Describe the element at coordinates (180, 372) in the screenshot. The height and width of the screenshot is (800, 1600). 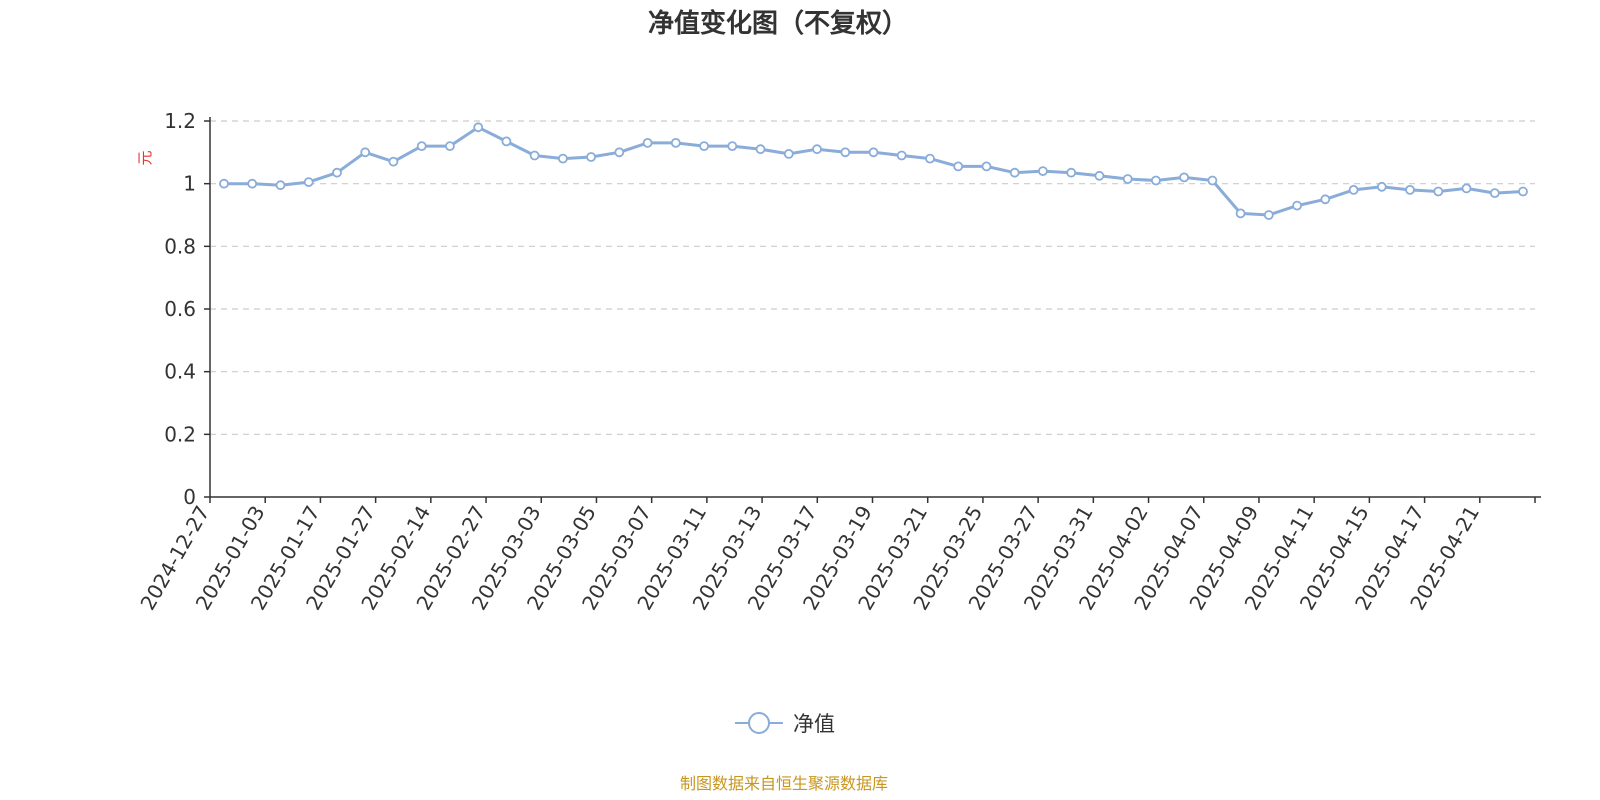
I see `y-tick-label: 0.4` at that location.